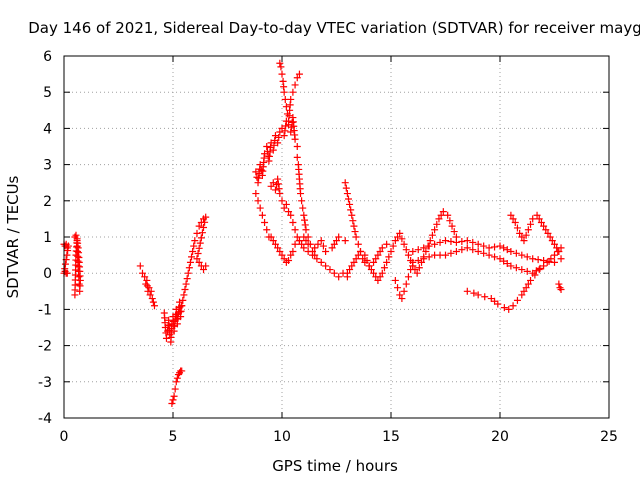  I want to click on y-tick-label: 1, so click(47, 238).